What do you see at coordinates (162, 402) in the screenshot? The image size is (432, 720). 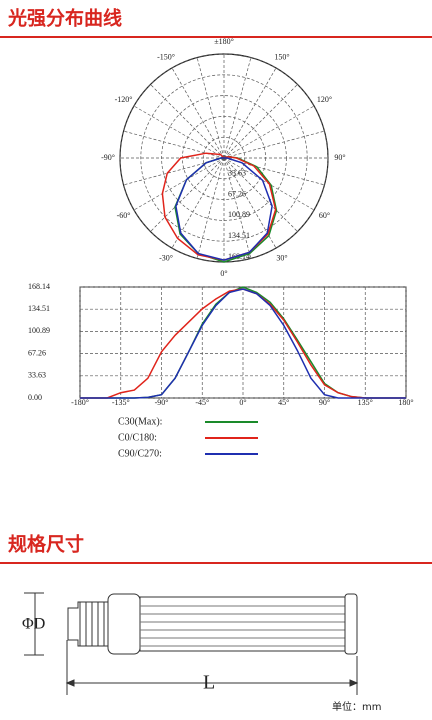 I see `x-tick-label: -90°` at bounding box center [162, 402].